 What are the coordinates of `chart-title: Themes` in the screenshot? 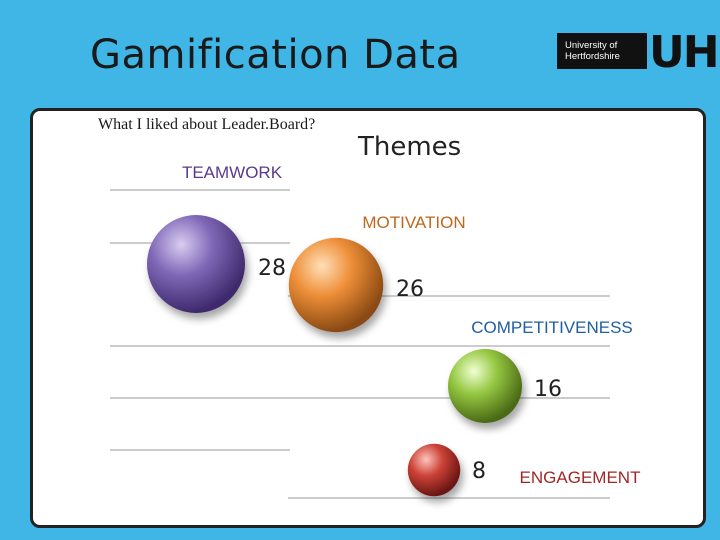 It's located at (410, 147).